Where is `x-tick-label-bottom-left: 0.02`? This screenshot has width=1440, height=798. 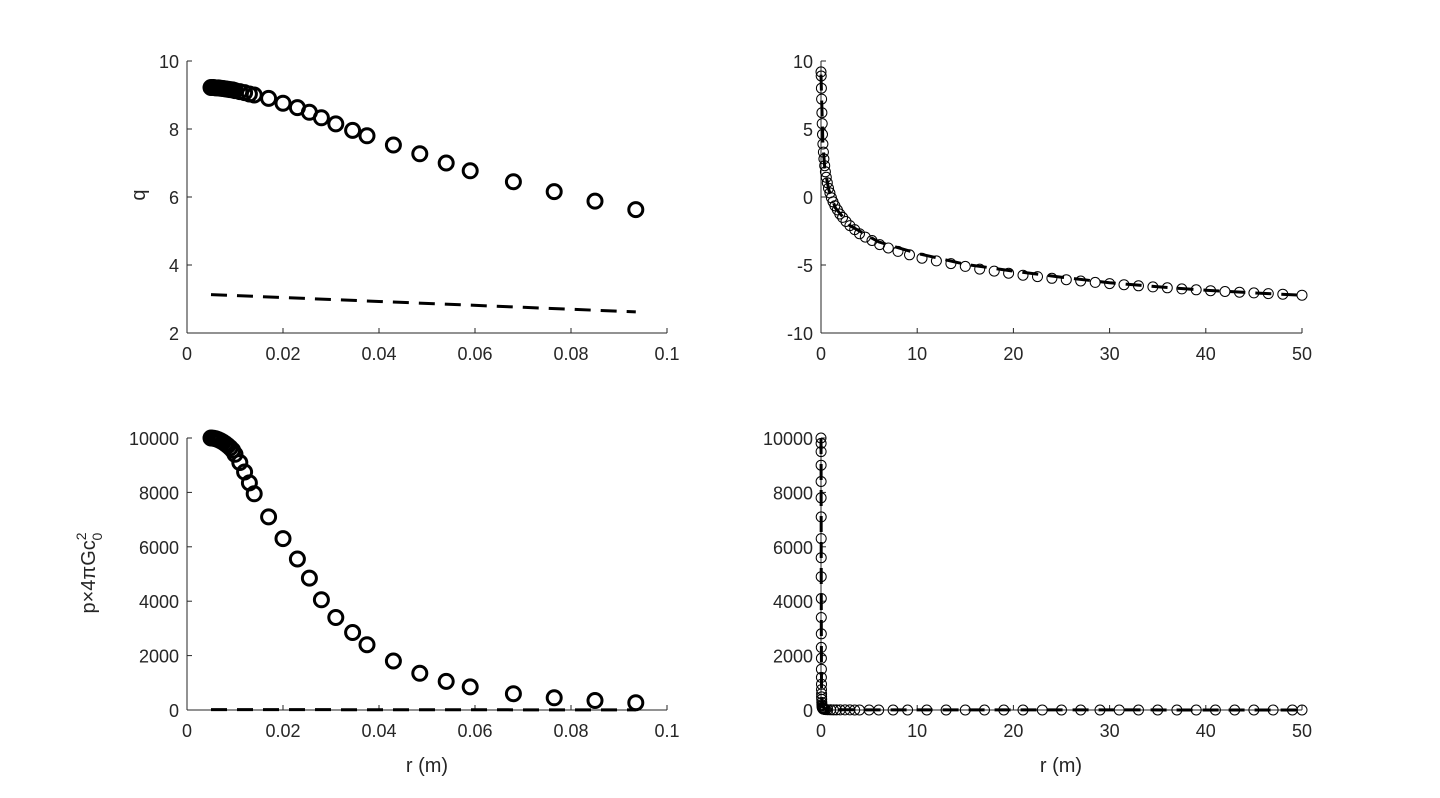
x-tick-label-bottom-left: 0.02 is located at coordinates (282, 731).